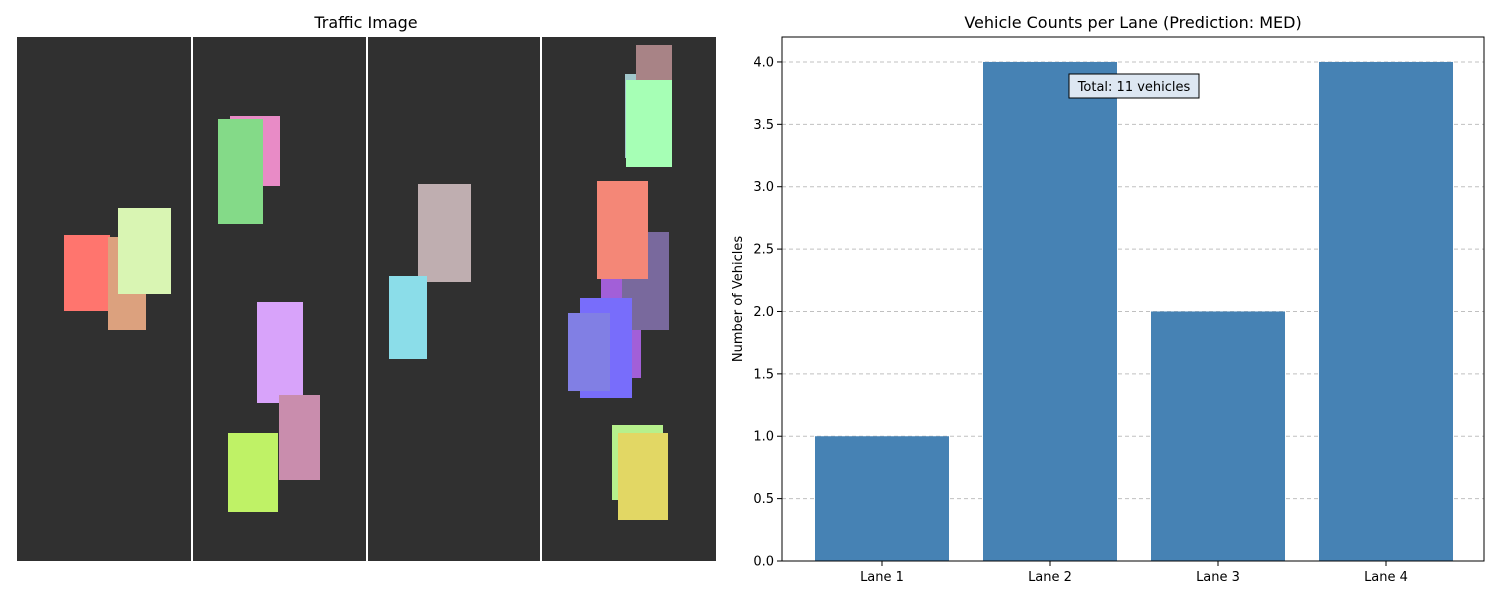 The width and height of the screenshot is (1500, 600). What do you see at coordinates (763, 125) in the screenshot?
I see `y-tick-label: 3.5` at bounding box center [763, 125].